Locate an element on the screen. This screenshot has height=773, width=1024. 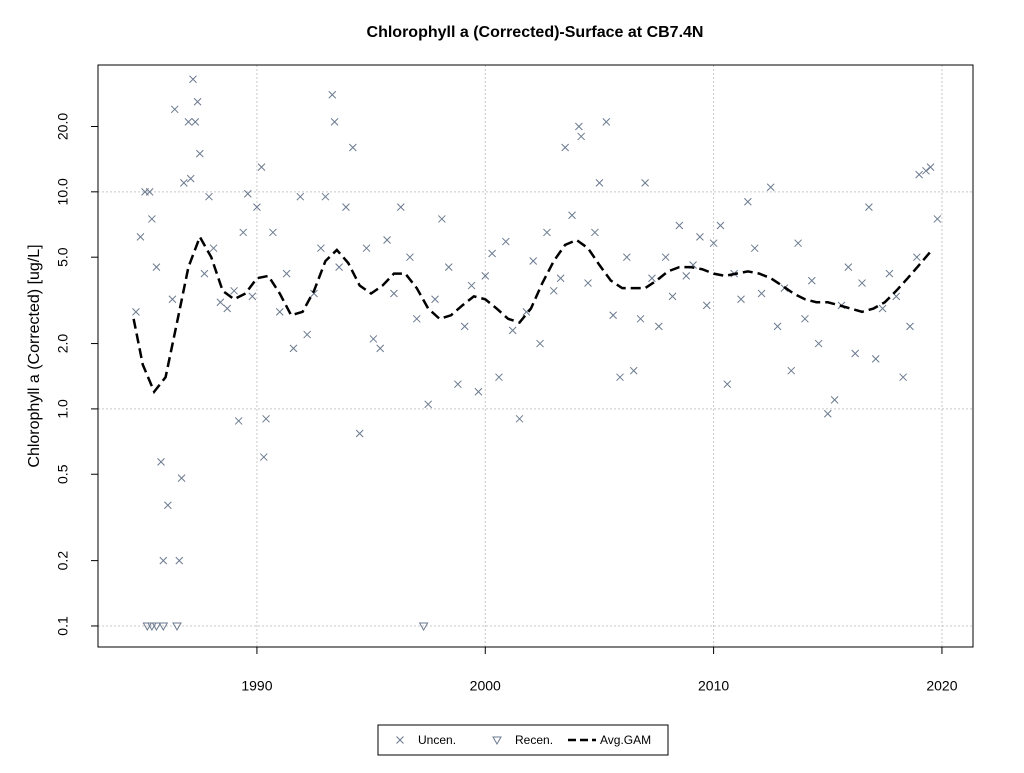
legend-box is located at coordinates (523, 740).